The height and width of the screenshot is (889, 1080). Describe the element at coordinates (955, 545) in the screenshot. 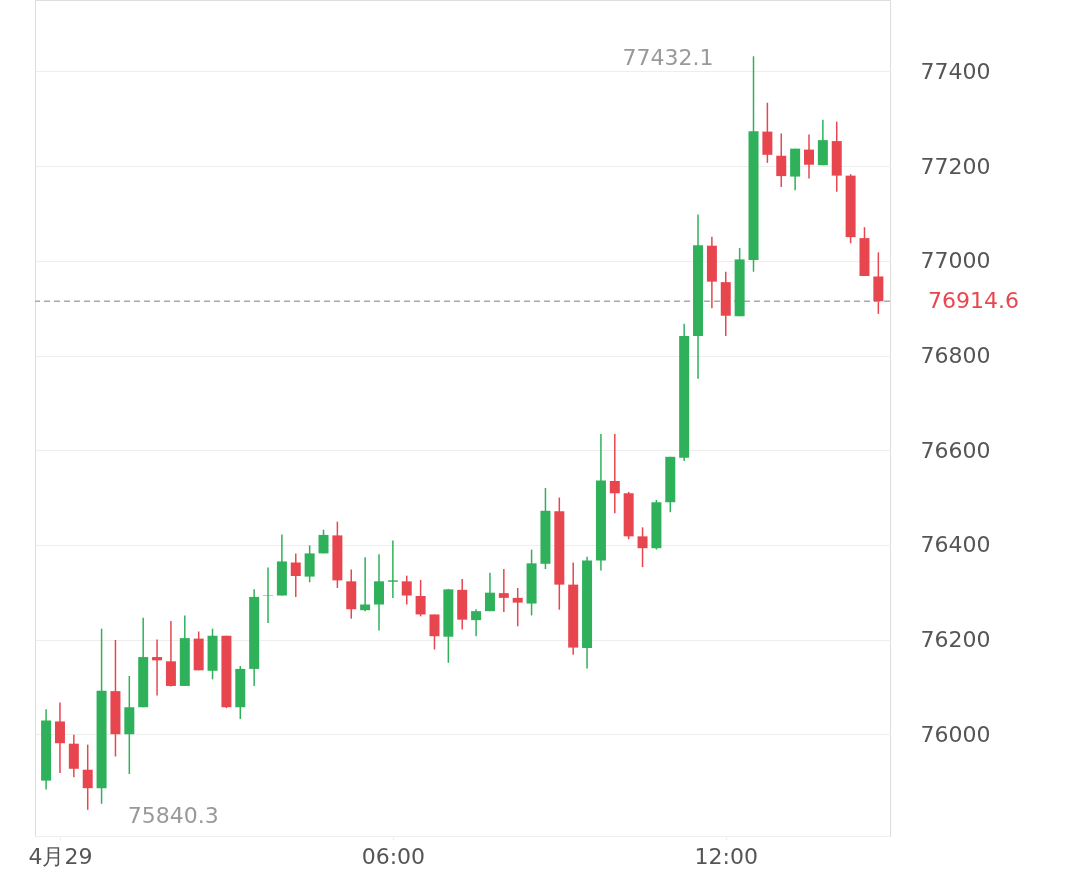

I see `y-tick-label: 76400` at that location.